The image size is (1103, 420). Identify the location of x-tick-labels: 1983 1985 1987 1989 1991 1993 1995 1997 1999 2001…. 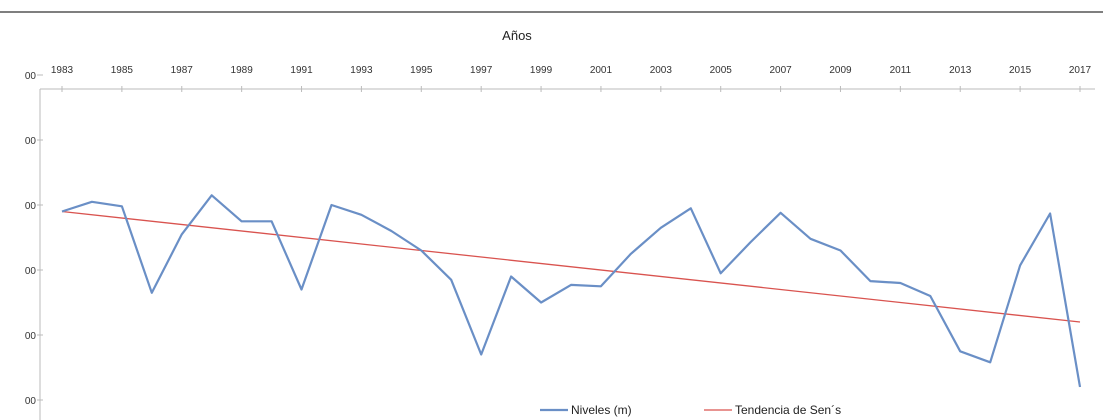
(571, 78).